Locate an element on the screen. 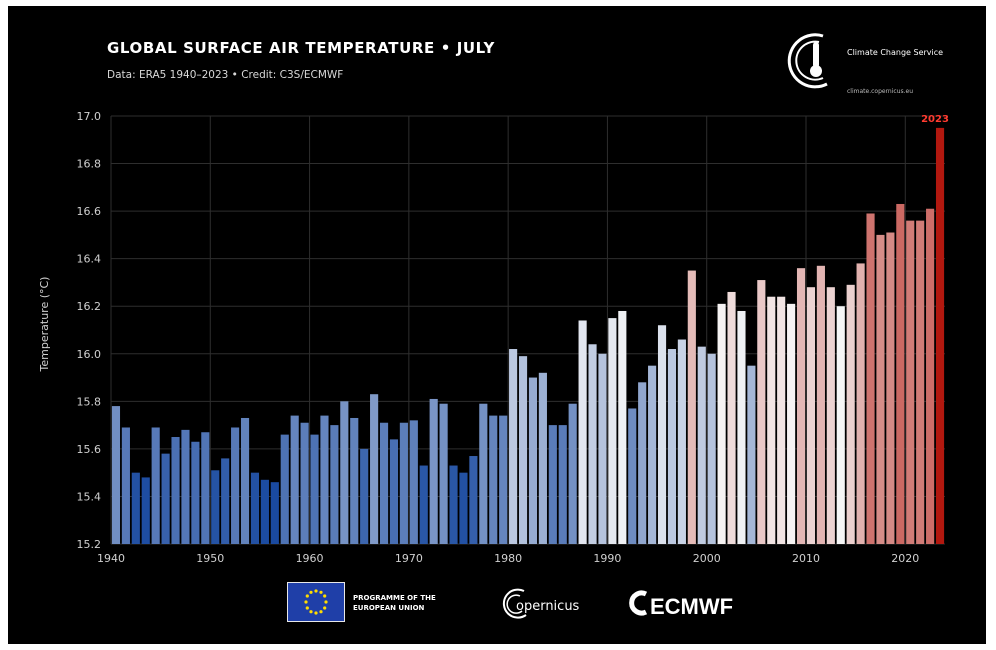 Image resolution: width=996 pixels, height=650 pixels. brand-name: Climate Change Service is located at coordinates (895, 52).